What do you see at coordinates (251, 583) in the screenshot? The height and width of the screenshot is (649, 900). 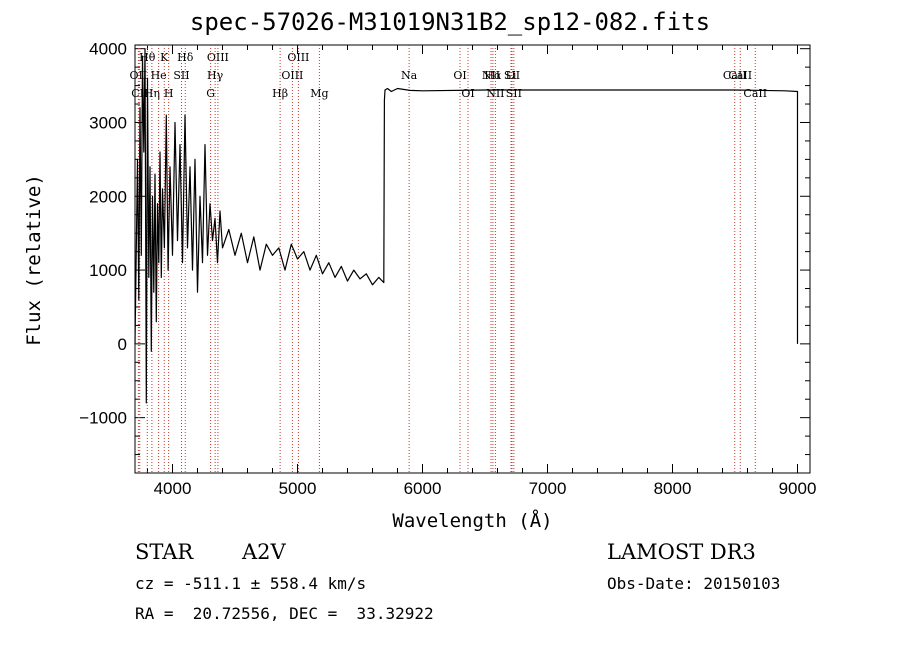 I see `redshift-cz: cz = -511.1 ± 558.4 km/s` at bounding box center [251, 583].